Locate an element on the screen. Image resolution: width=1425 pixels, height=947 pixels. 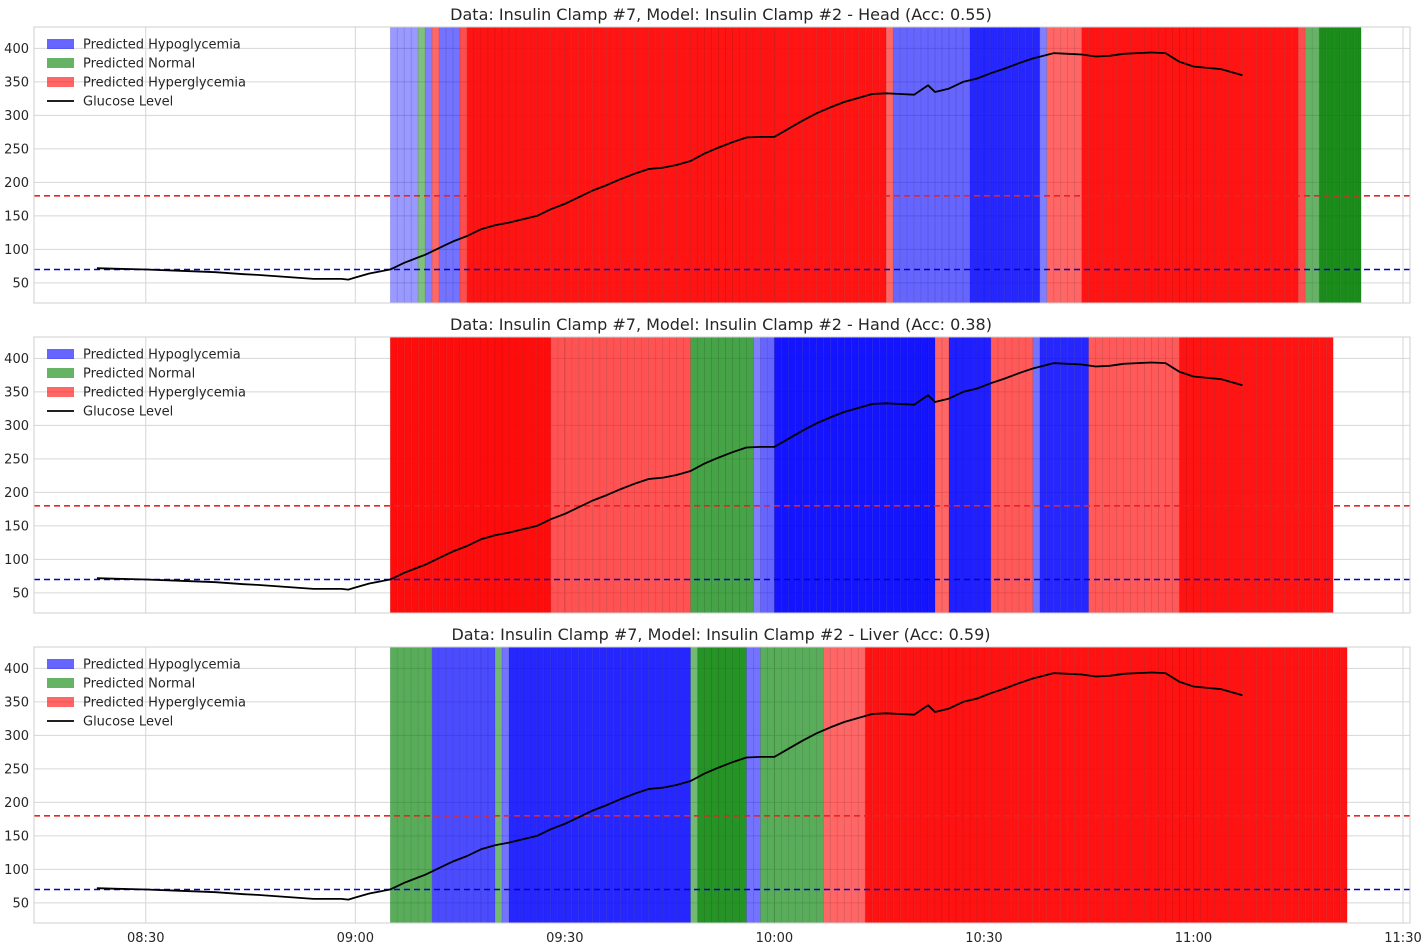
legend-label-normal: Predicted Normal is located at coordinates (139, 374).